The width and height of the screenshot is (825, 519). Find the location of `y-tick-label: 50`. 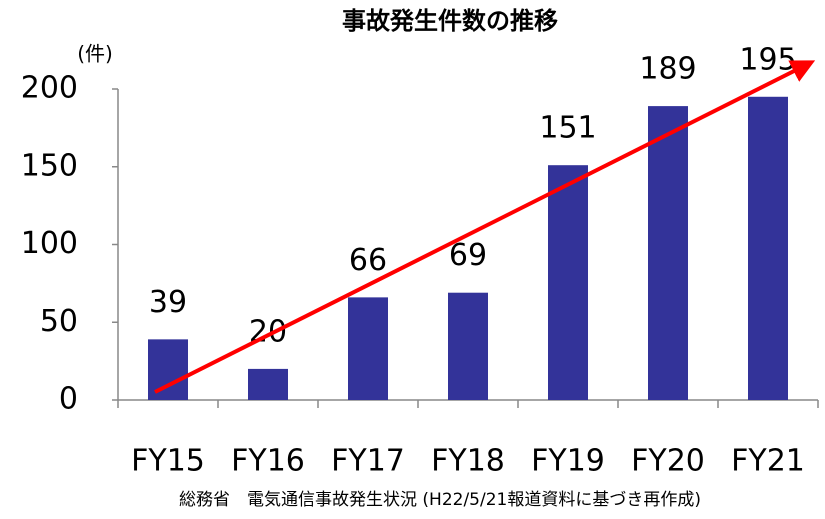

y-tick-label: 50 is located at coordinates (59, 321).